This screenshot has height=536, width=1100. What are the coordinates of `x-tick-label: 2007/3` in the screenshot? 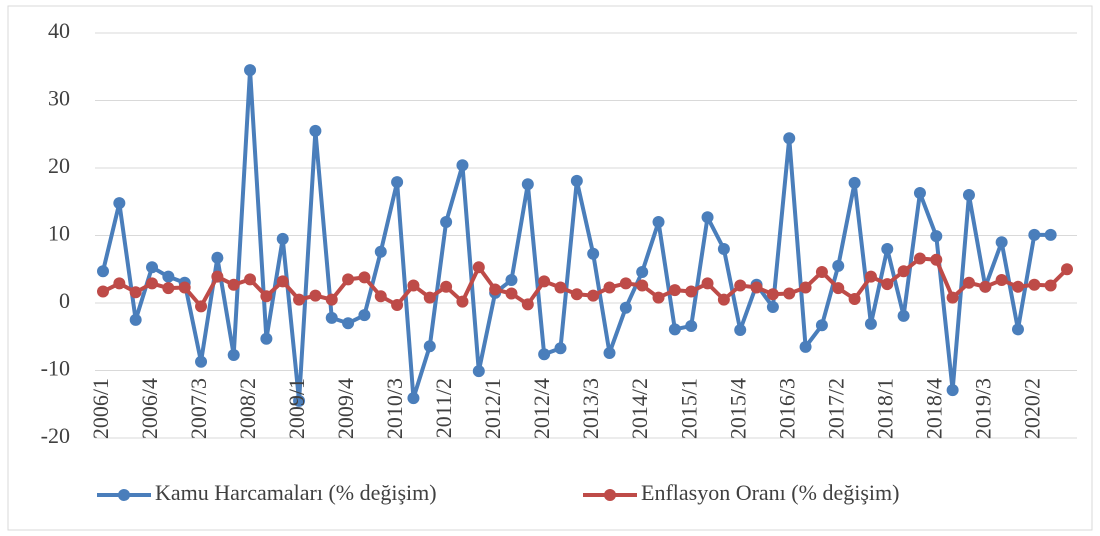 It's located at (198, 408).